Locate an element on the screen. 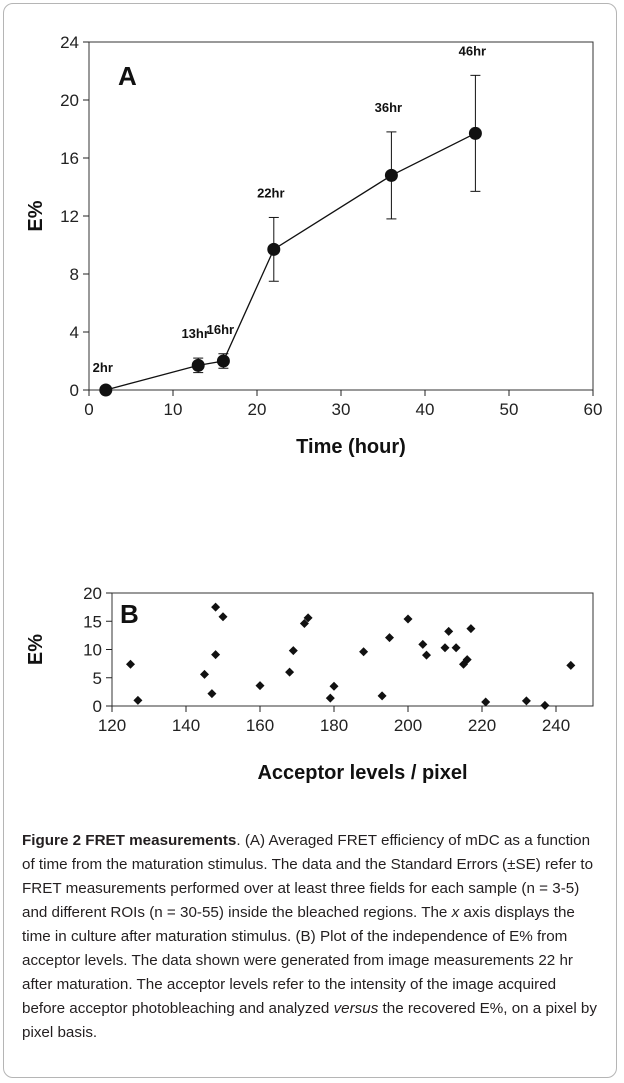  y-tick-label: 12 is located at coordinates (69, 216).